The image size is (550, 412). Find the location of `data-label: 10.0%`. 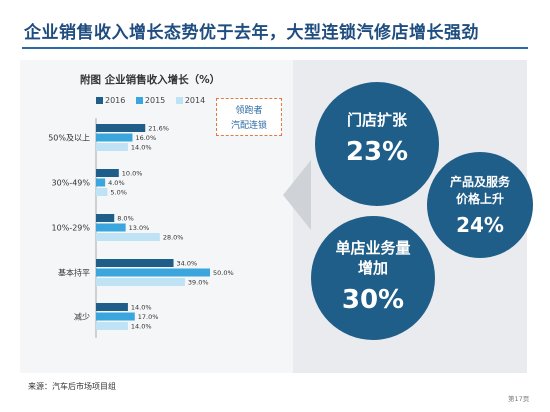

data-label: 10.0% is located at coordinates (132, 174).